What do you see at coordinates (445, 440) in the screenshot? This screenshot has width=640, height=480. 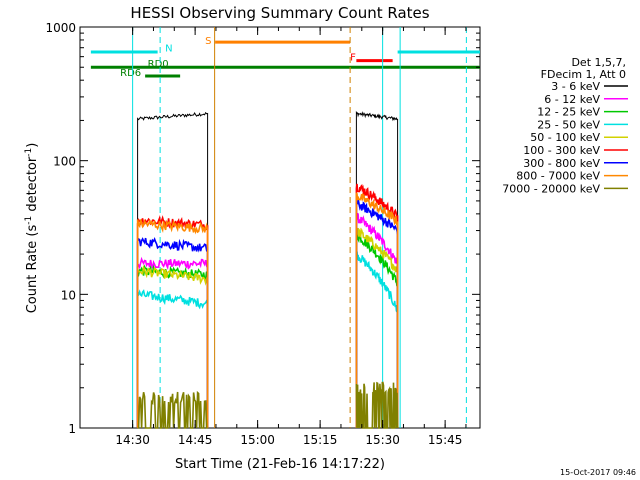 I see `x-tick-label: 15:45` at bounding box center [445, 440].